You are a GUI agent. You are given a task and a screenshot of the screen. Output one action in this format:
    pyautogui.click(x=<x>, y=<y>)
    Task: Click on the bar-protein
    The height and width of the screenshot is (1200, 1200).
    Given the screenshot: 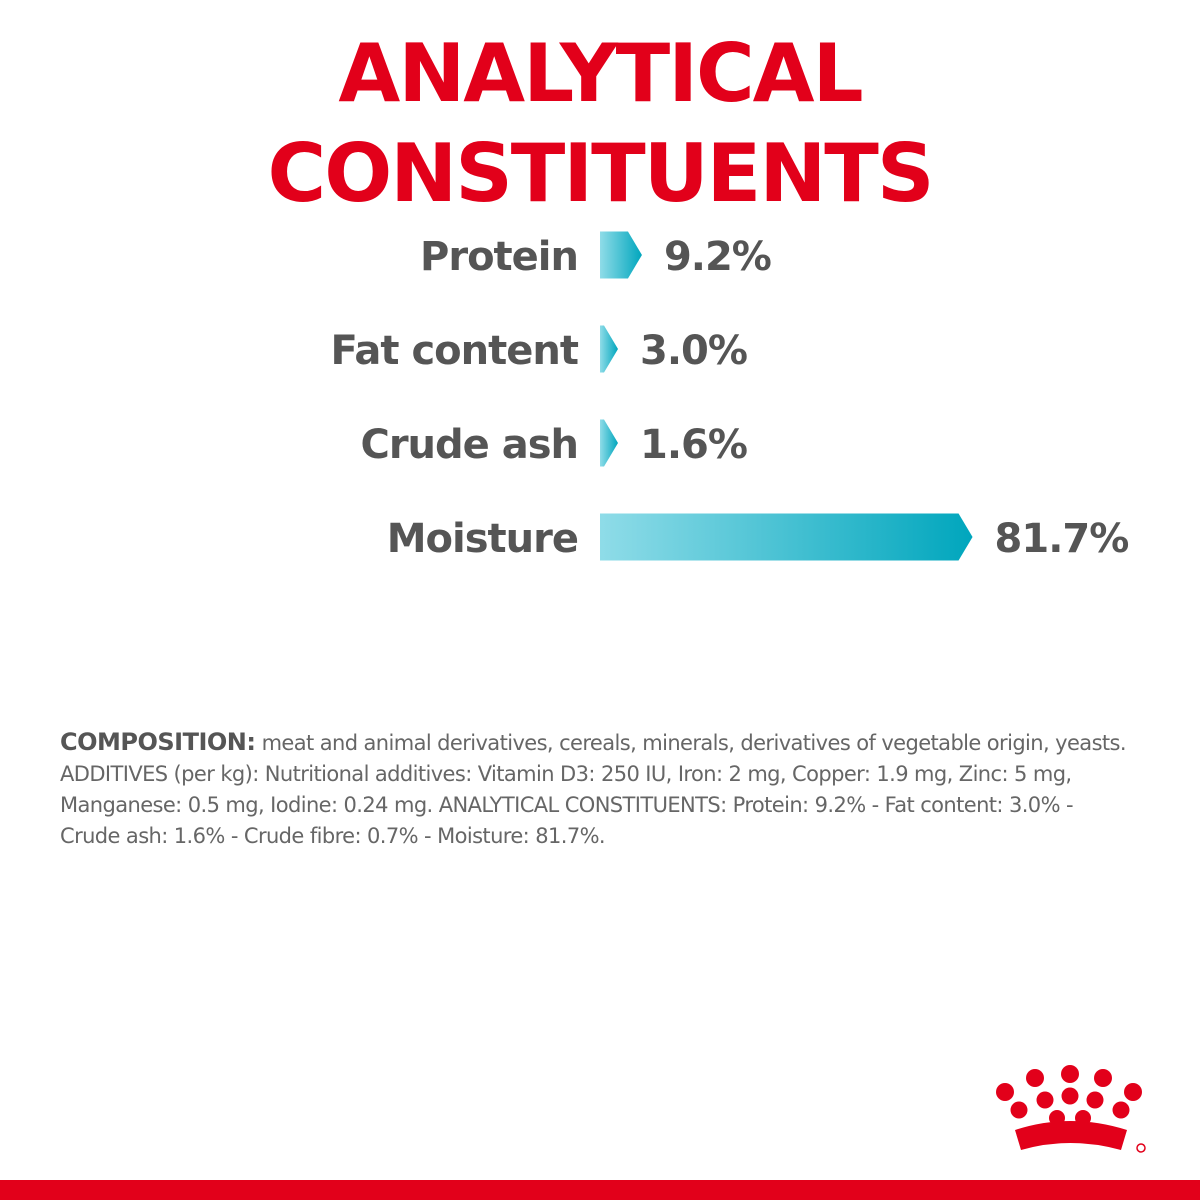 What is the action you would take?
    pyautogui.click(x=621, y=255)
    